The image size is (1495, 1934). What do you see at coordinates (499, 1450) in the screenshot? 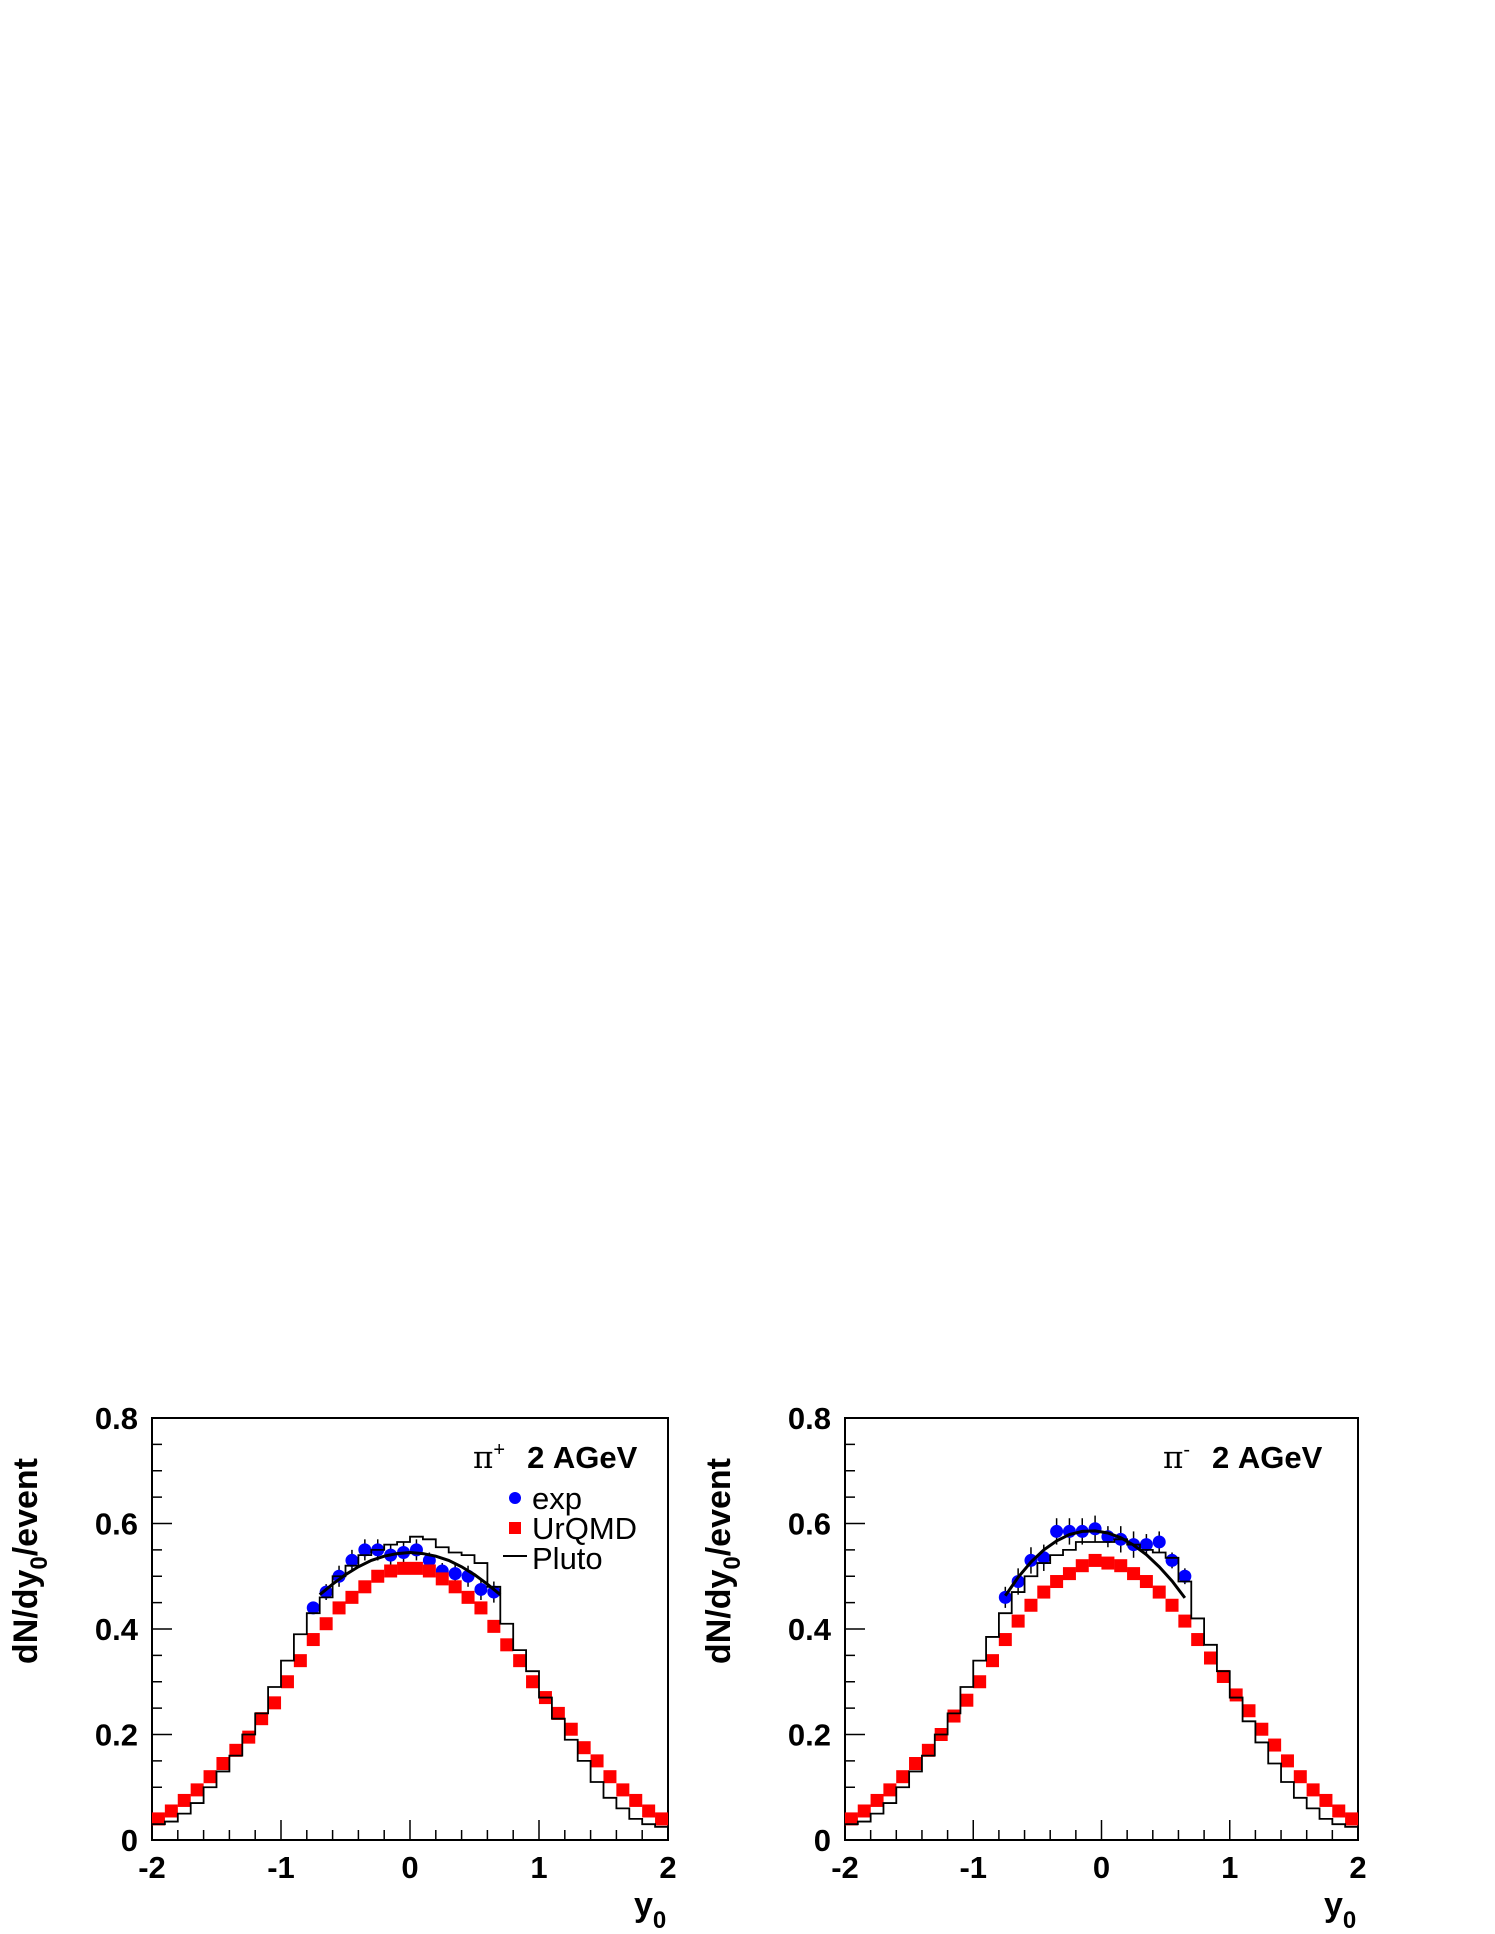
I see `particle-charge: +` at bounding box center [499, 1450].